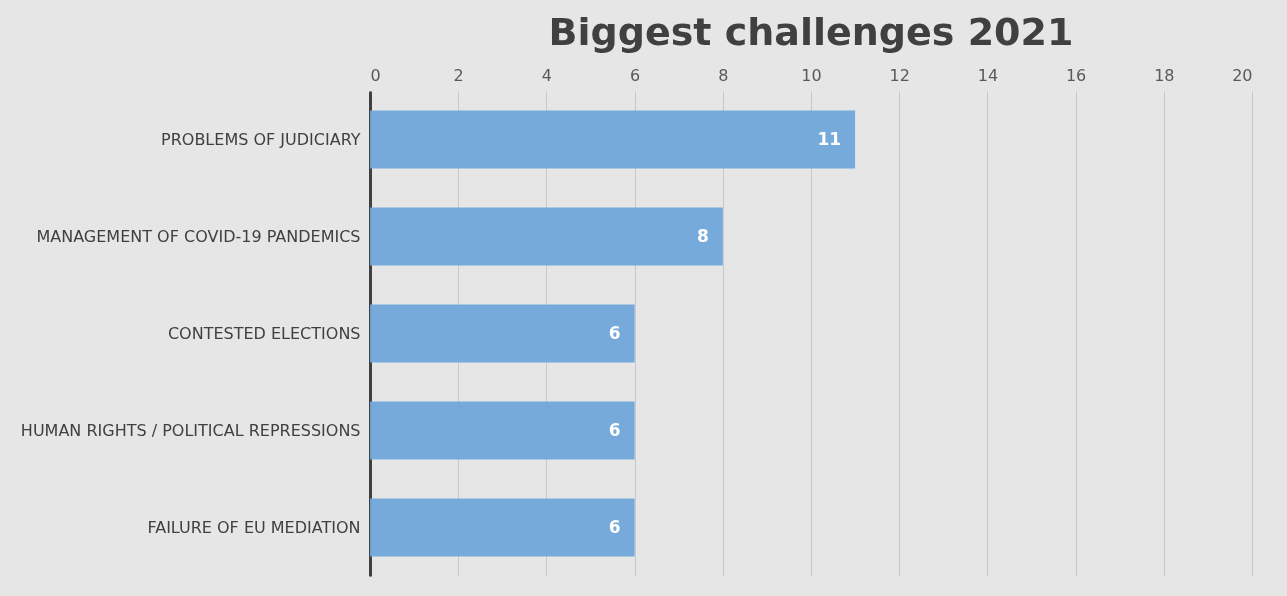 This screenshot has width=1287, height=596. I want to click on x-tick-label: 6, so click(635, 75).